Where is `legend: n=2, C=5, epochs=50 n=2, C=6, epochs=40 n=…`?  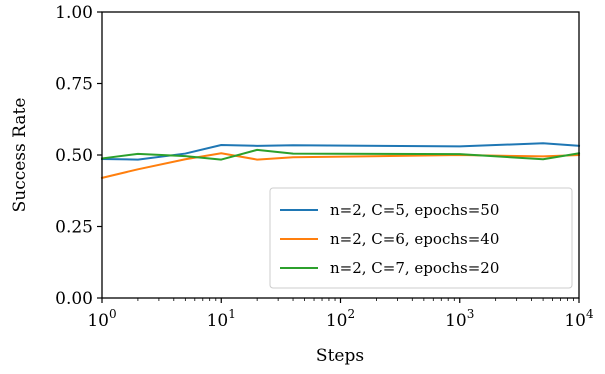 legend: n=2, C=5, epochs=50 n=2, C=6, epochs=40 n=… is located at coordinates (421, 238).